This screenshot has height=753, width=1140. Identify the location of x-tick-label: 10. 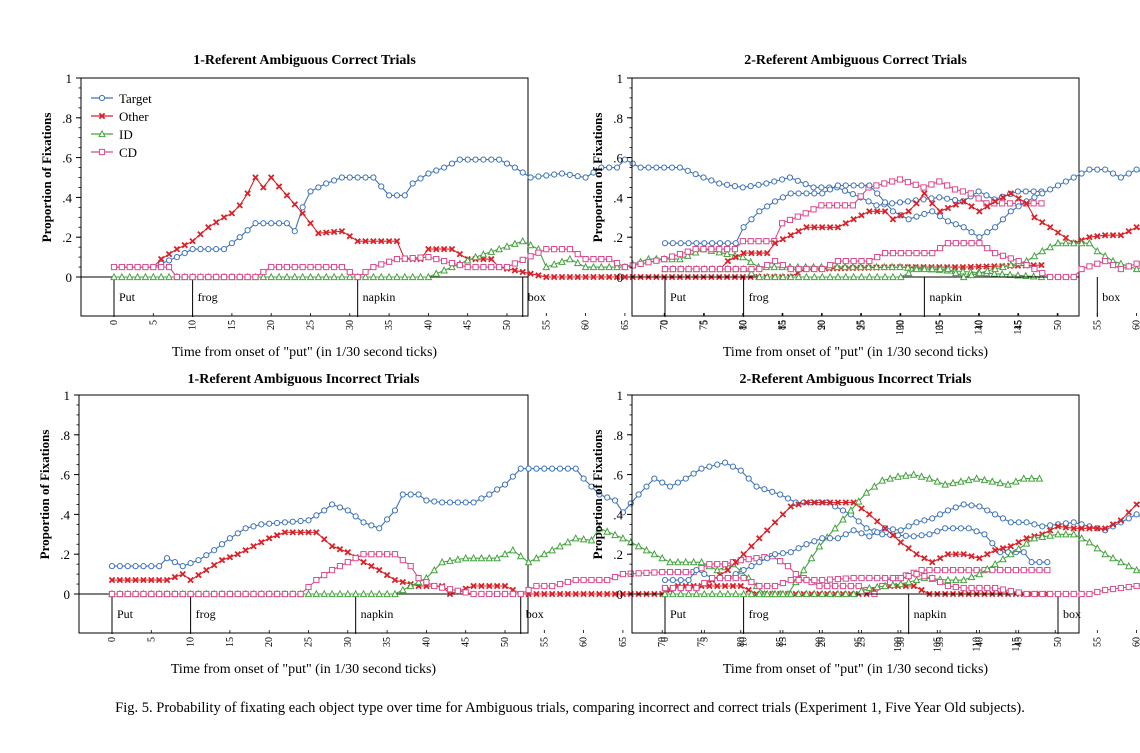
(191, 642).